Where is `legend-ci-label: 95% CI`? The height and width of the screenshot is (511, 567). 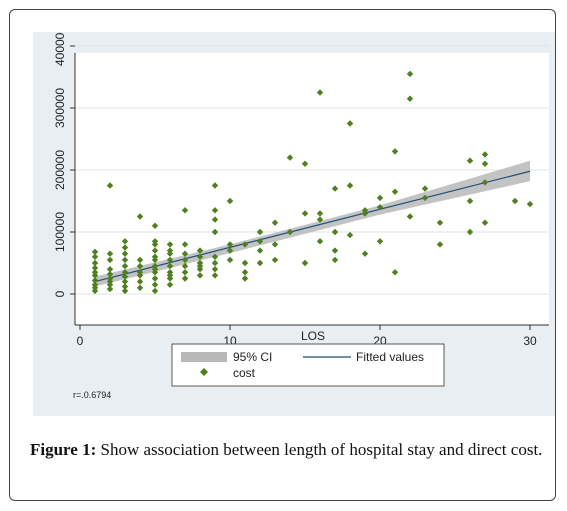 legend-ci-label: 95% CI is located at coordinates (252, 357).